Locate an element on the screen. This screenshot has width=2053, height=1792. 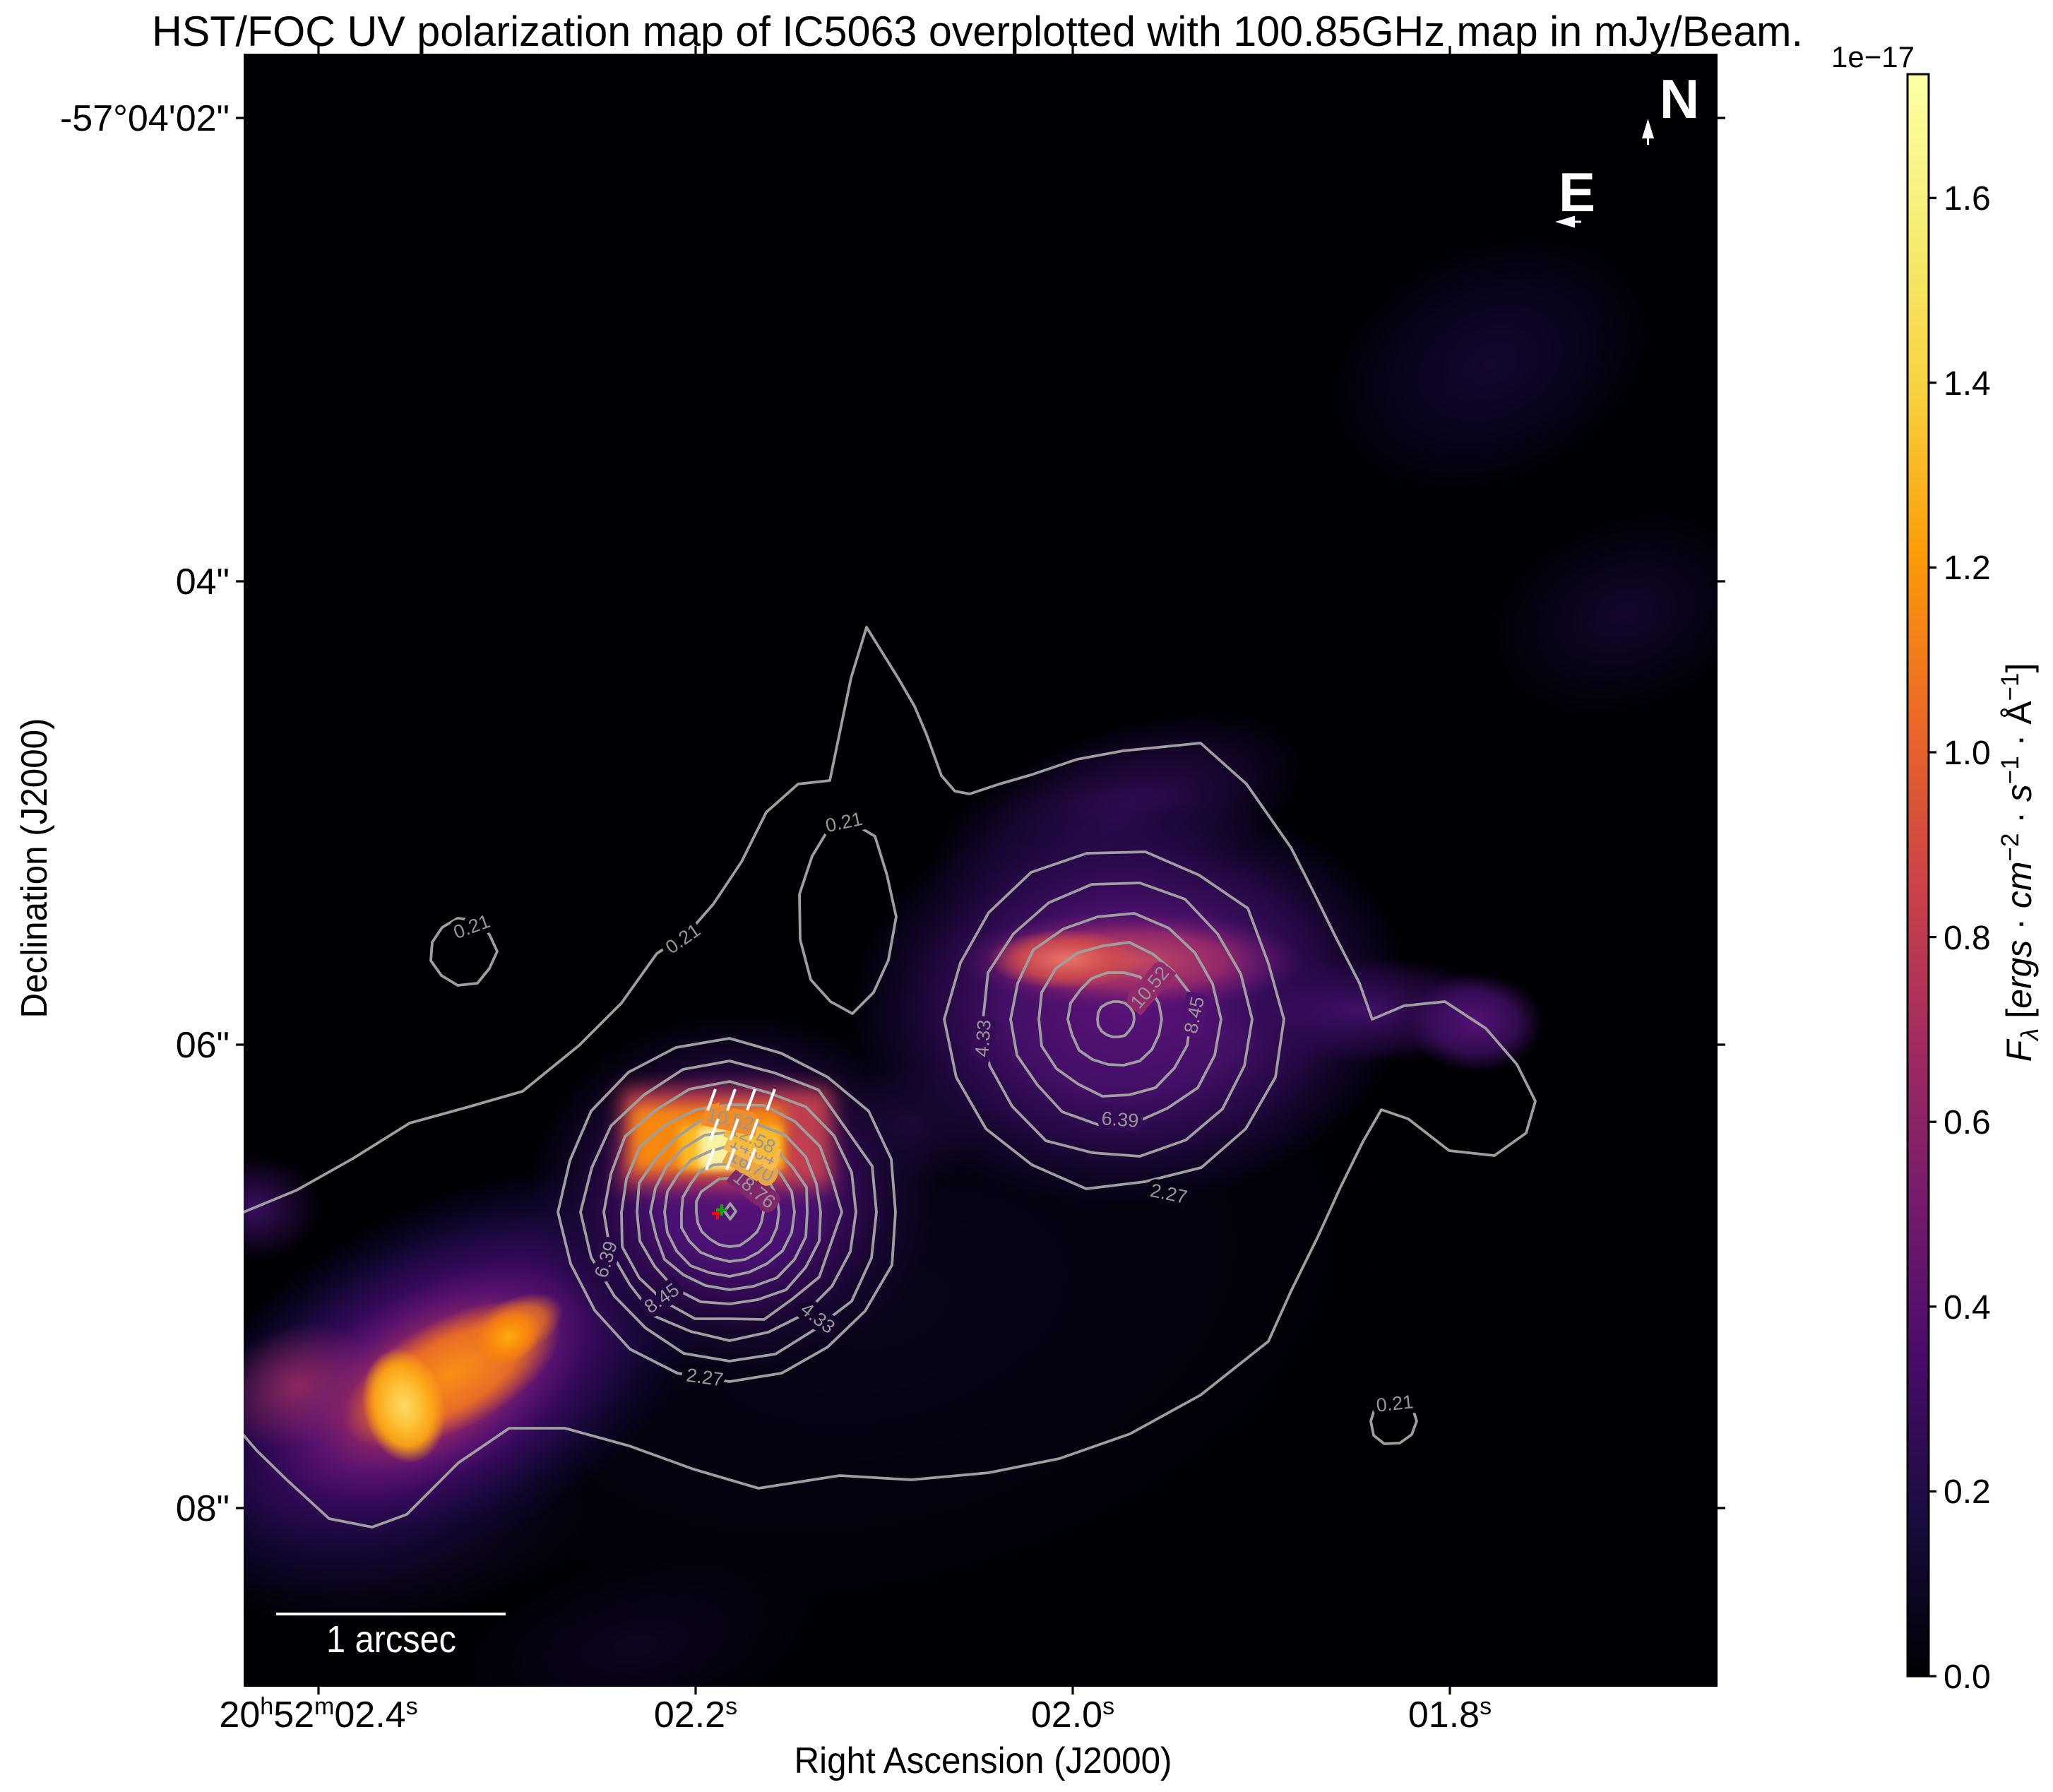
svg-text: 20h52m02.4s is located at coordinates (318, 1714).